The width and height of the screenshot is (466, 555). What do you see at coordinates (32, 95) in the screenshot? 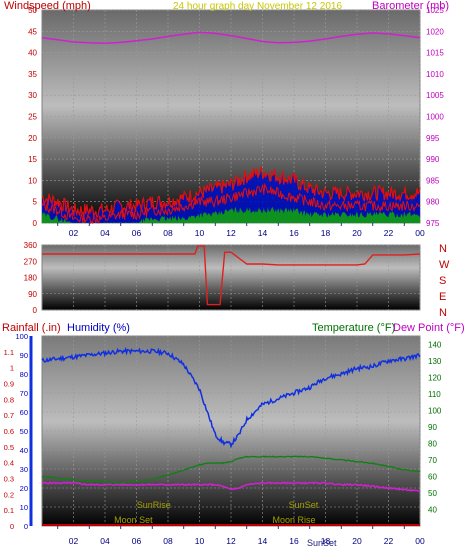
I see `windspeed-tick-label: 30` at bounding box center [32, 95].